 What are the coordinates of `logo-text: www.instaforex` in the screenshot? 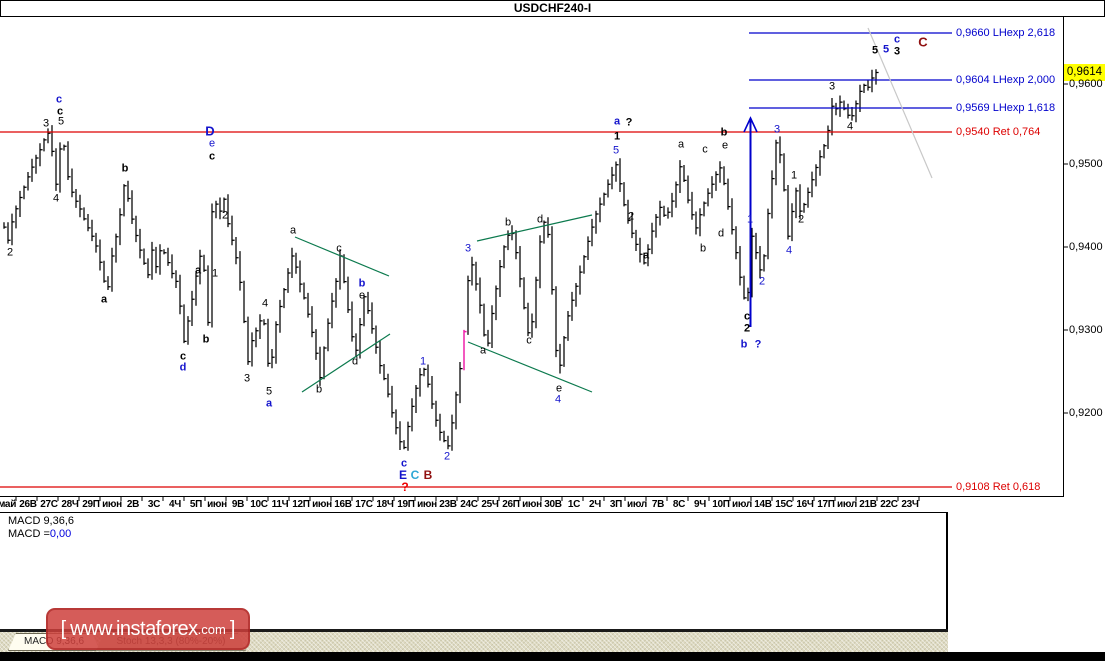 It's located at (134, 628).